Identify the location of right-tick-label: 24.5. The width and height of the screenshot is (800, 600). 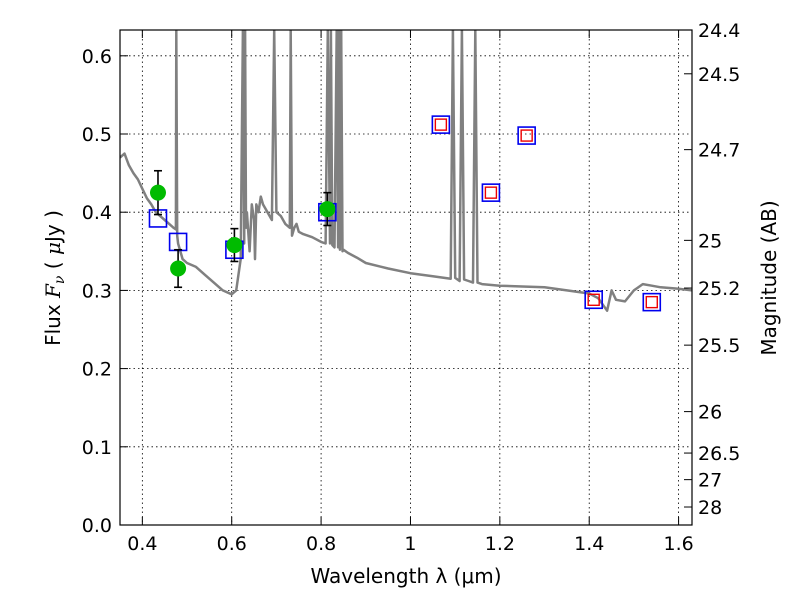
(719, 75).